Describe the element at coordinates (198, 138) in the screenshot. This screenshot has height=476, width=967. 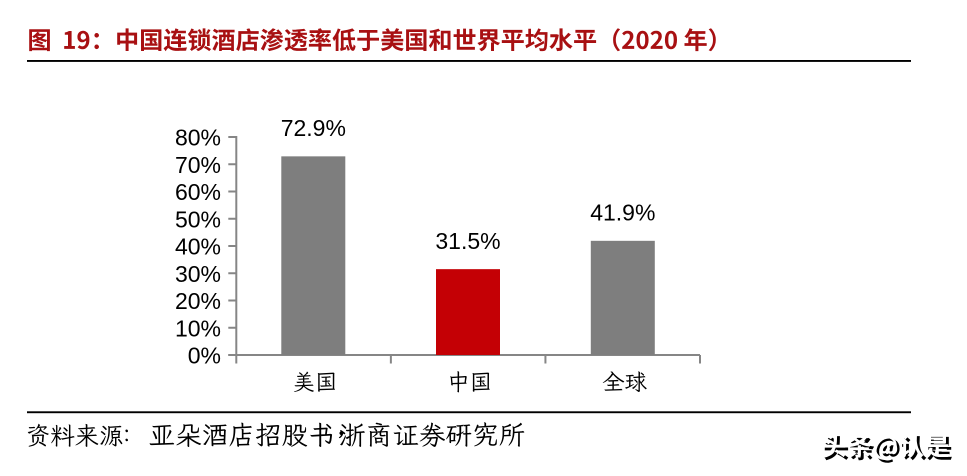
I see `svg-text: 80%` at that location.